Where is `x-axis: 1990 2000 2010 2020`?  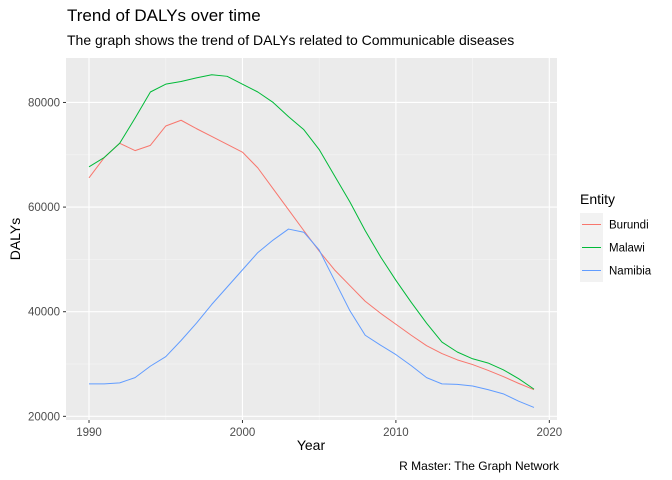 x-axis: 1990 2000 2010 2020 is located at coordinates (319, 429).